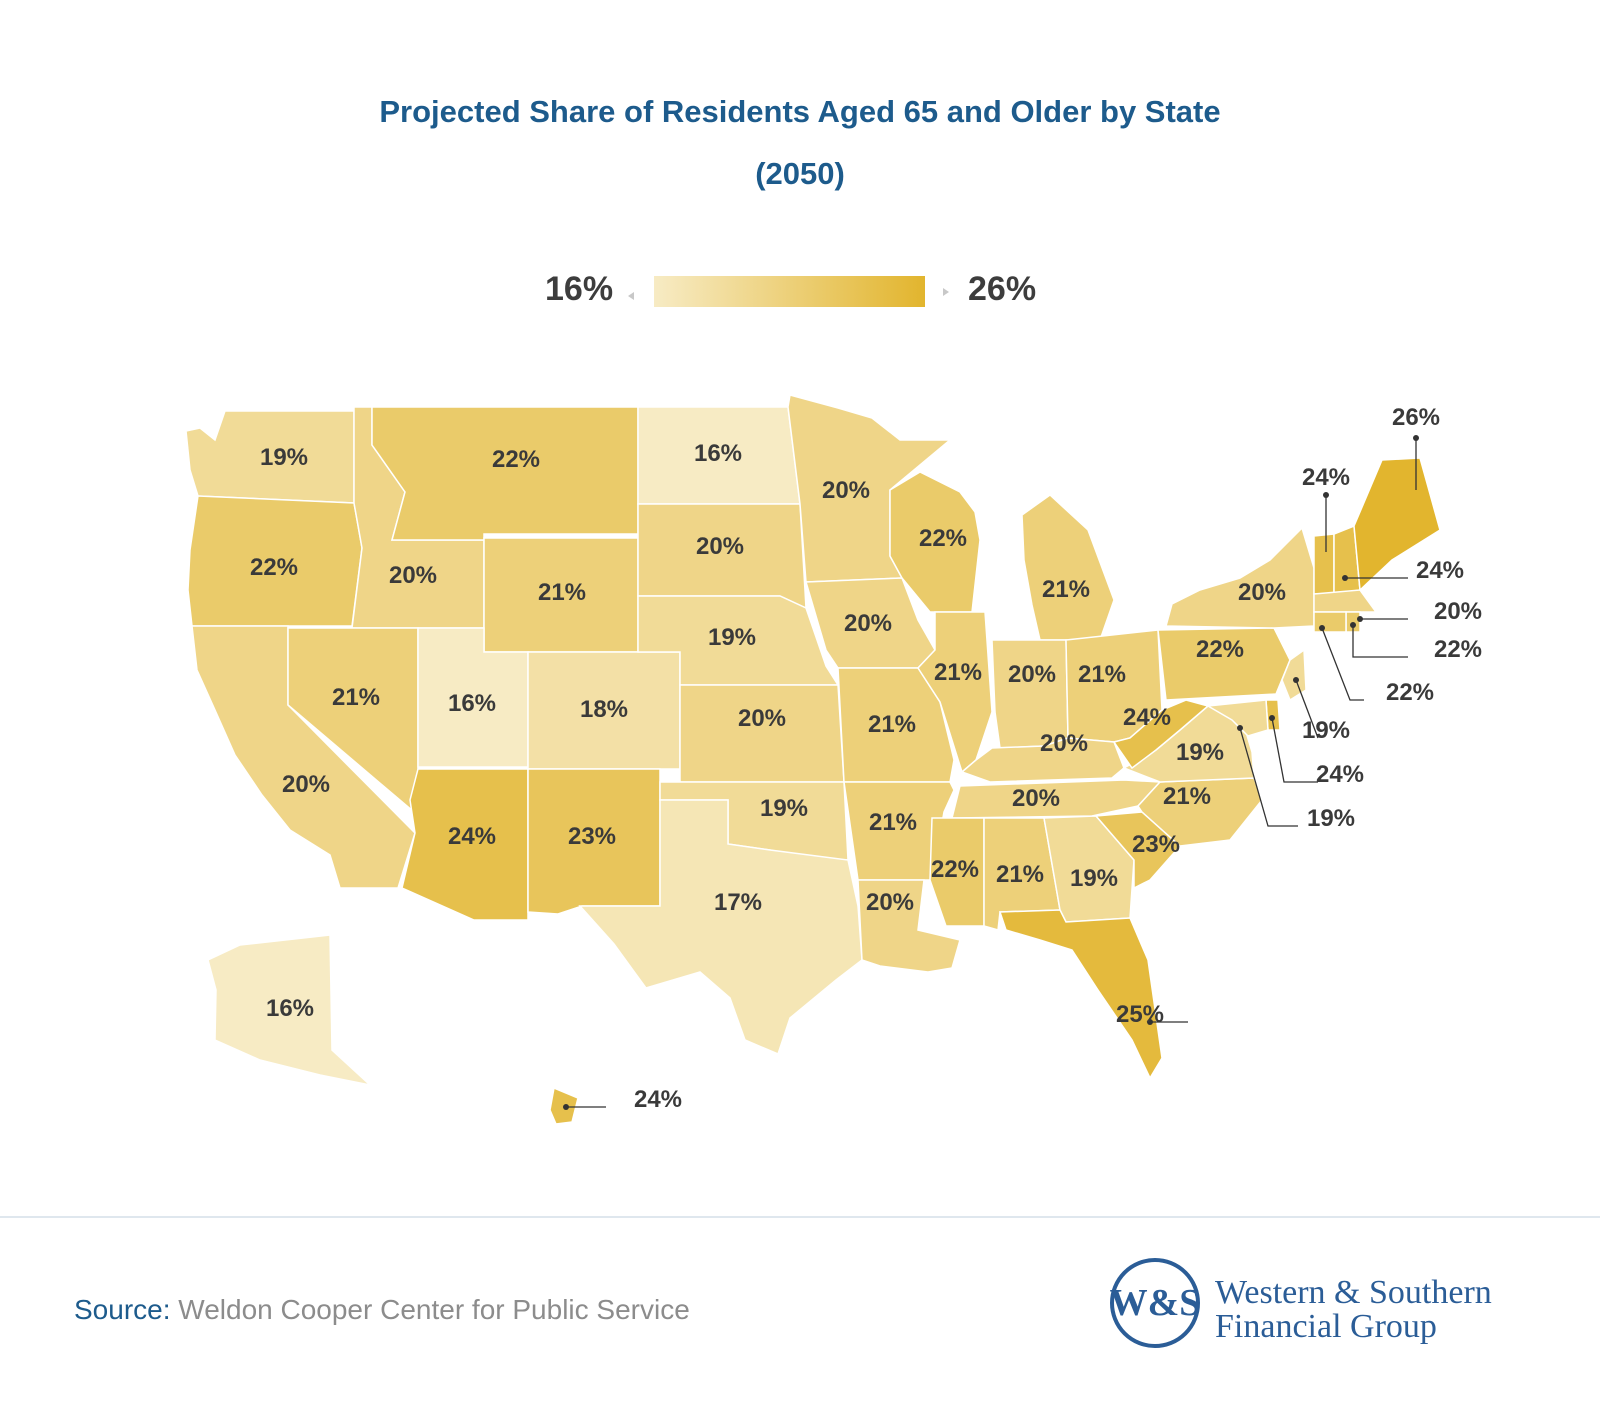  I want to click on state-label-nc: 21%, so click(1187, 796).